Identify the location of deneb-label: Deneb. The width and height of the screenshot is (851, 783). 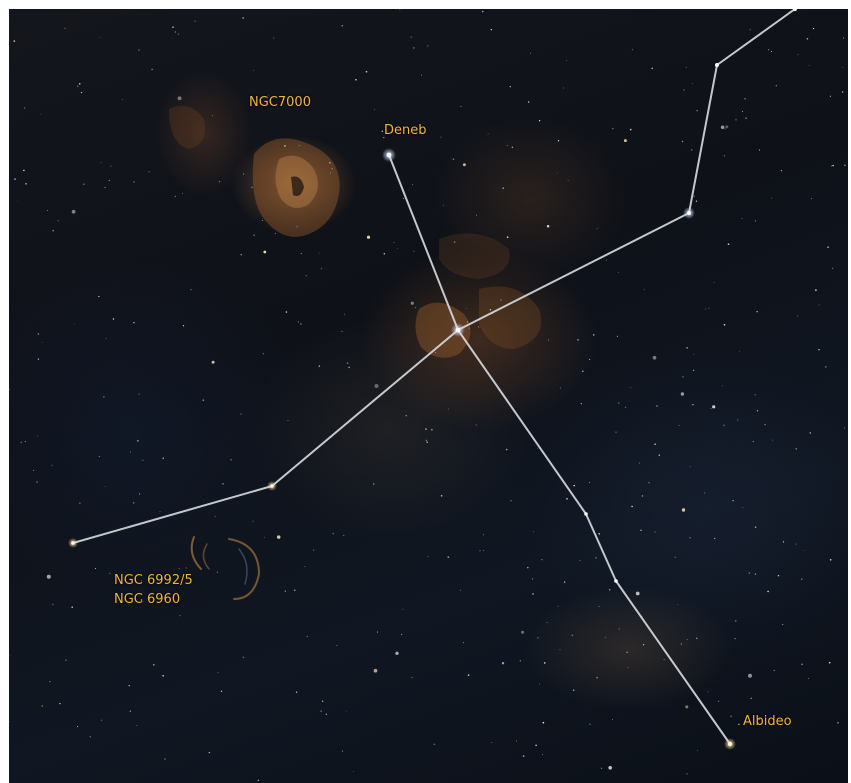
(405, 130).